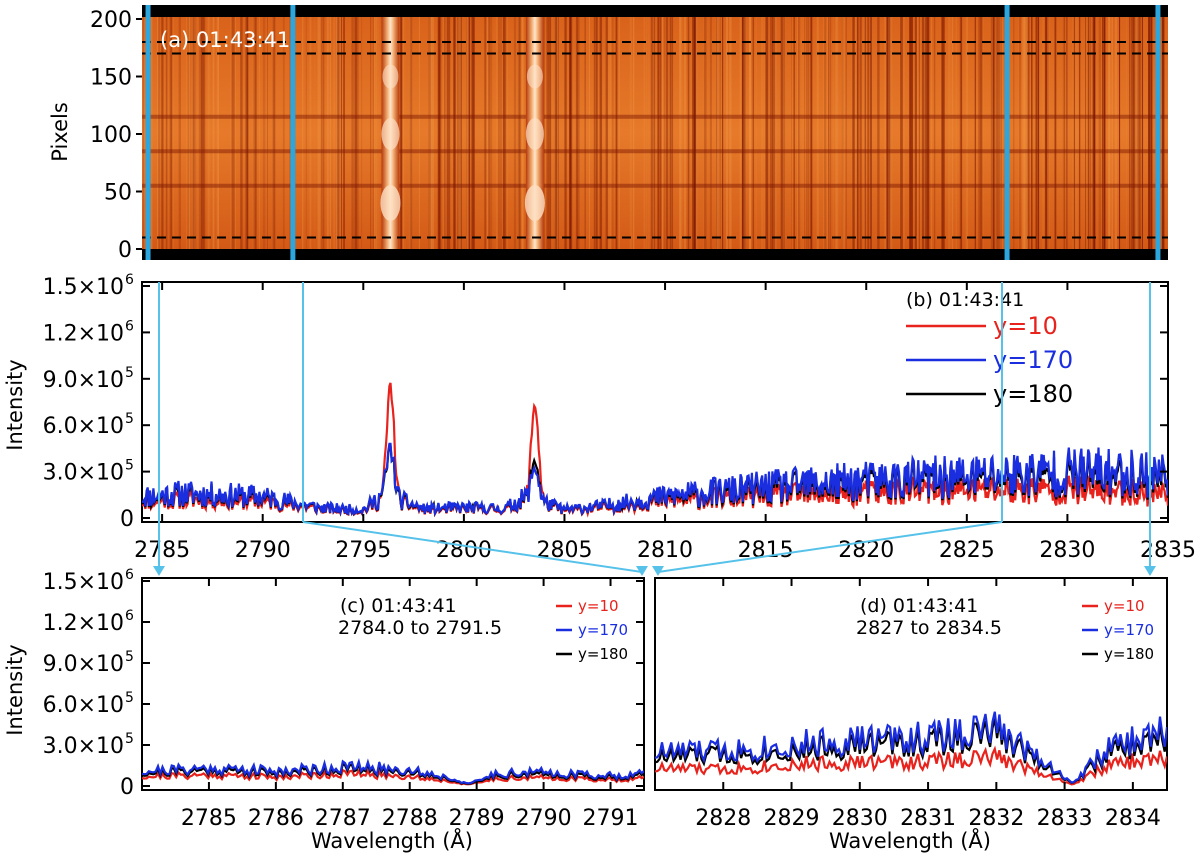 Image resolution: width=1200 pixels, height=865 pixels. Describe the element at coordinates (83, 426) in the screenshot. I see `y-tick-label: 6.0×10` at that location.